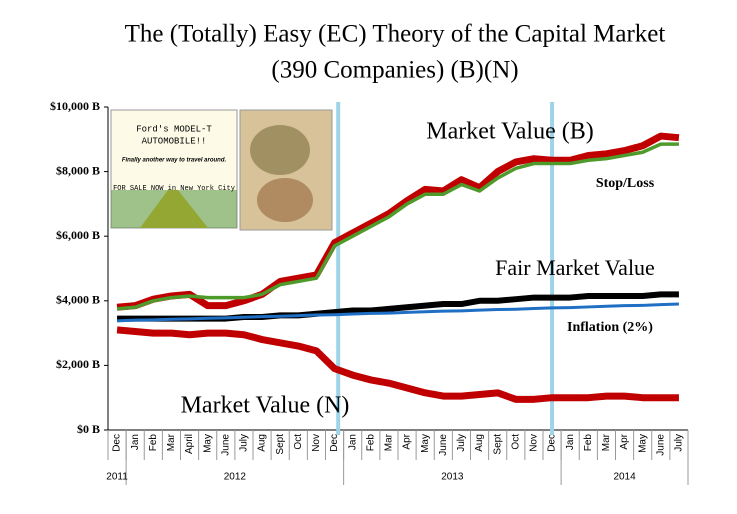 This screenshot has height=514, width=737. I want to click on y-tick-label: $2,000 B, so click(78, 364).